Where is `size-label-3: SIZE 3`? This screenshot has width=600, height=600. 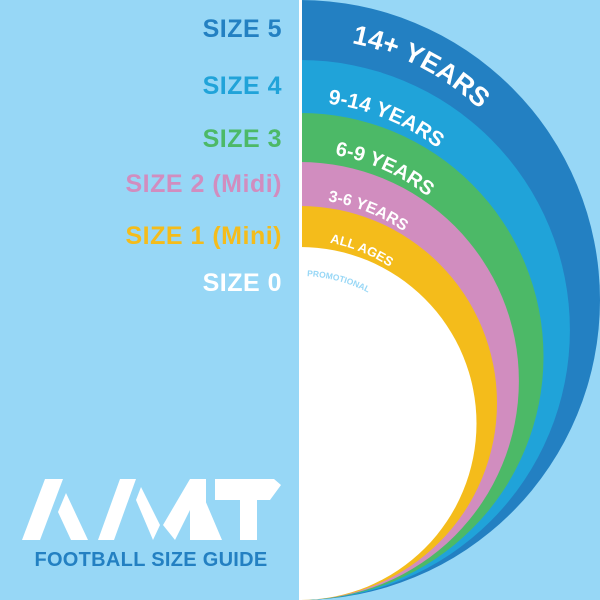 size-label-3: SIZE 3 is located at coordinates (242, 139).